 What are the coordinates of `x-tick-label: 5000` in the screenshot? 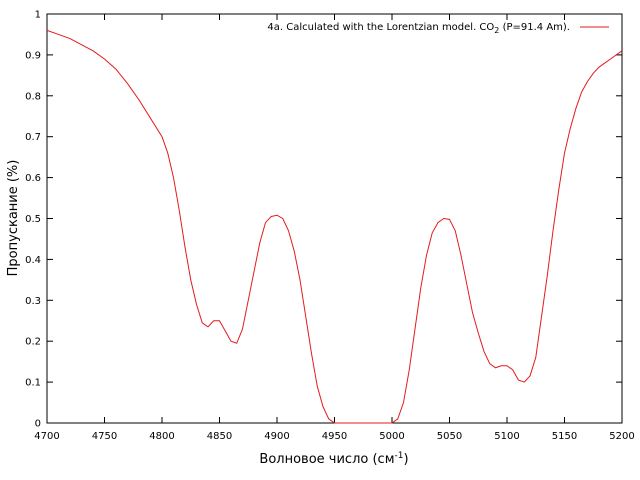 It's located at (391, 436).